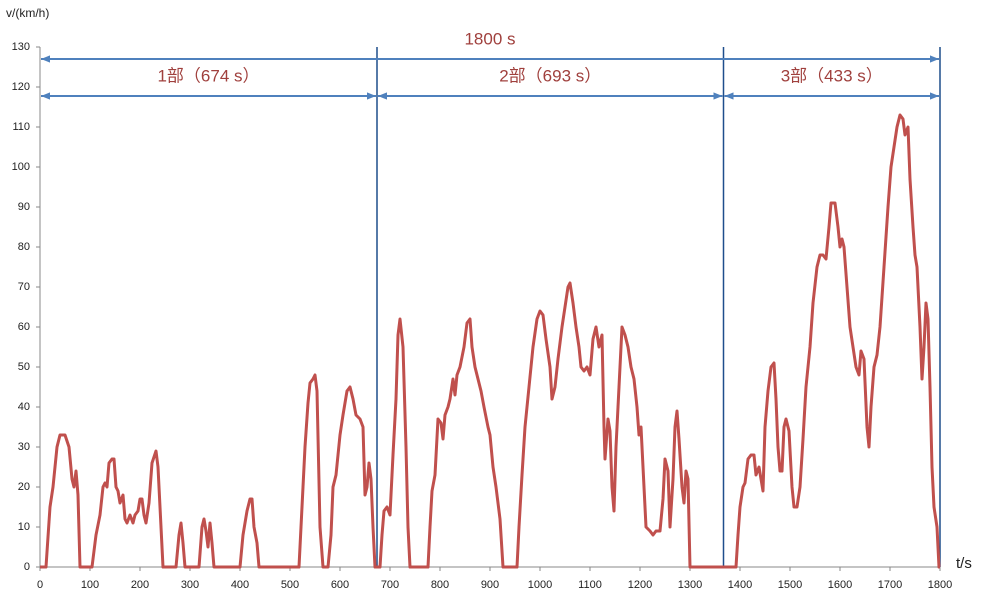 The width and height of the screenshot is (986, 604). What do you see at coordinates (27, 567) in the screenshot?
I see `y-tick-label: 0` at bounding box center [27, 567].